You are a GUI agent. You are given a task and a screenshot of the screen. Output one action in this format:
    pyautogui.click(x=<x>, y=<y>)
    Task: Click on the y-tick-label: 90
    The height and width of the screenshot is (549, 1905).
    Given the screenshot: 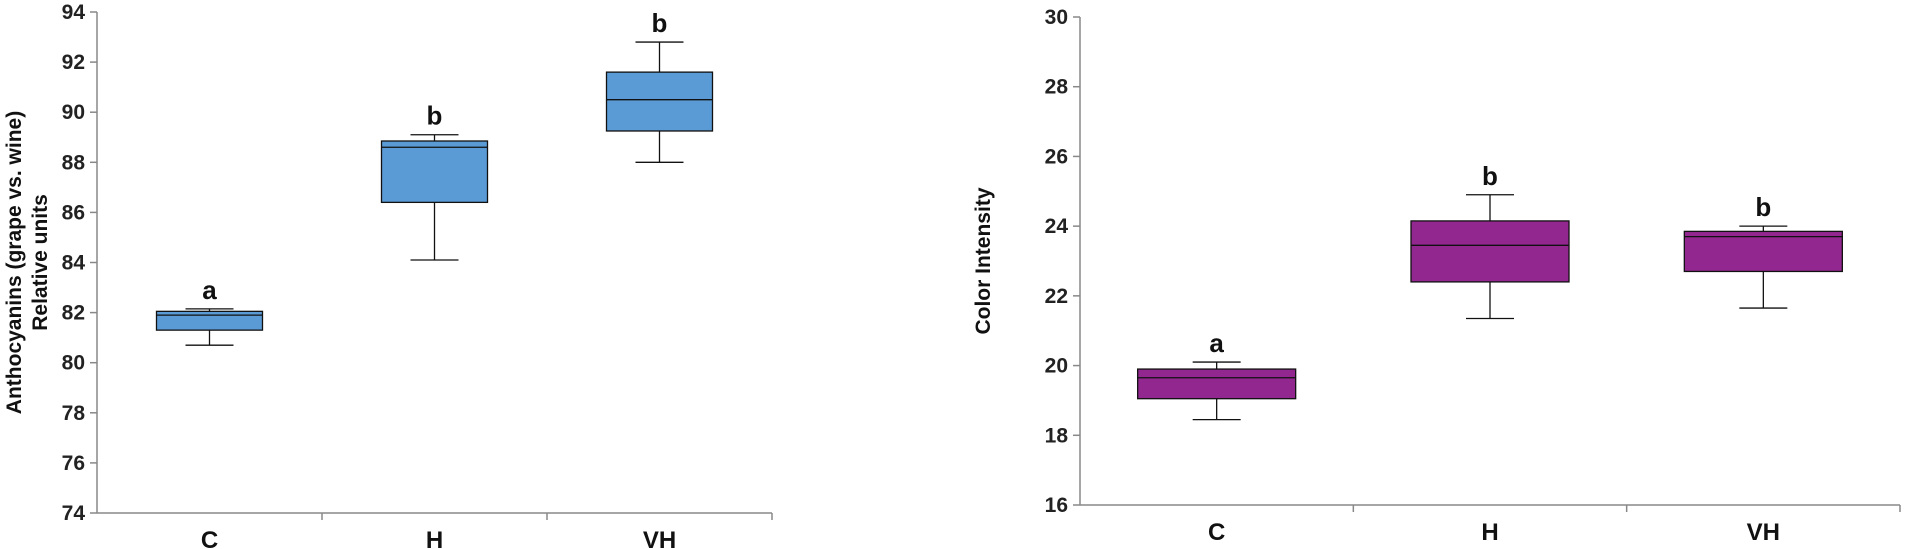 What is the action you would take?
    pyautogui.click(x=73, y=112)
    